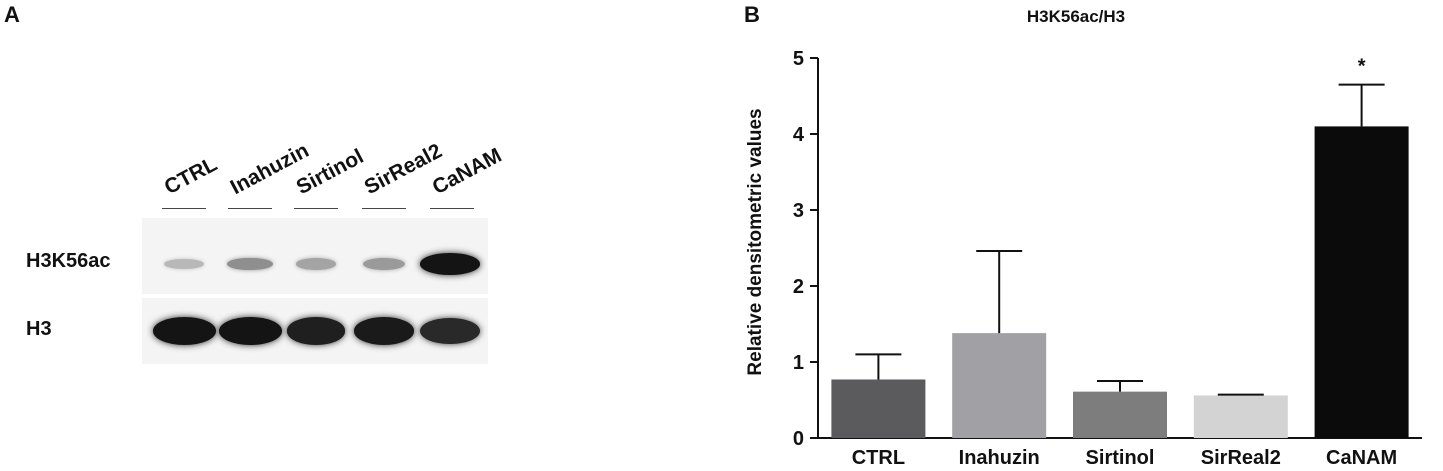  Describe the element at coordinates (1076, 16) in the screenshot. I see `chart-title: H3K56ac/H3` at that location.